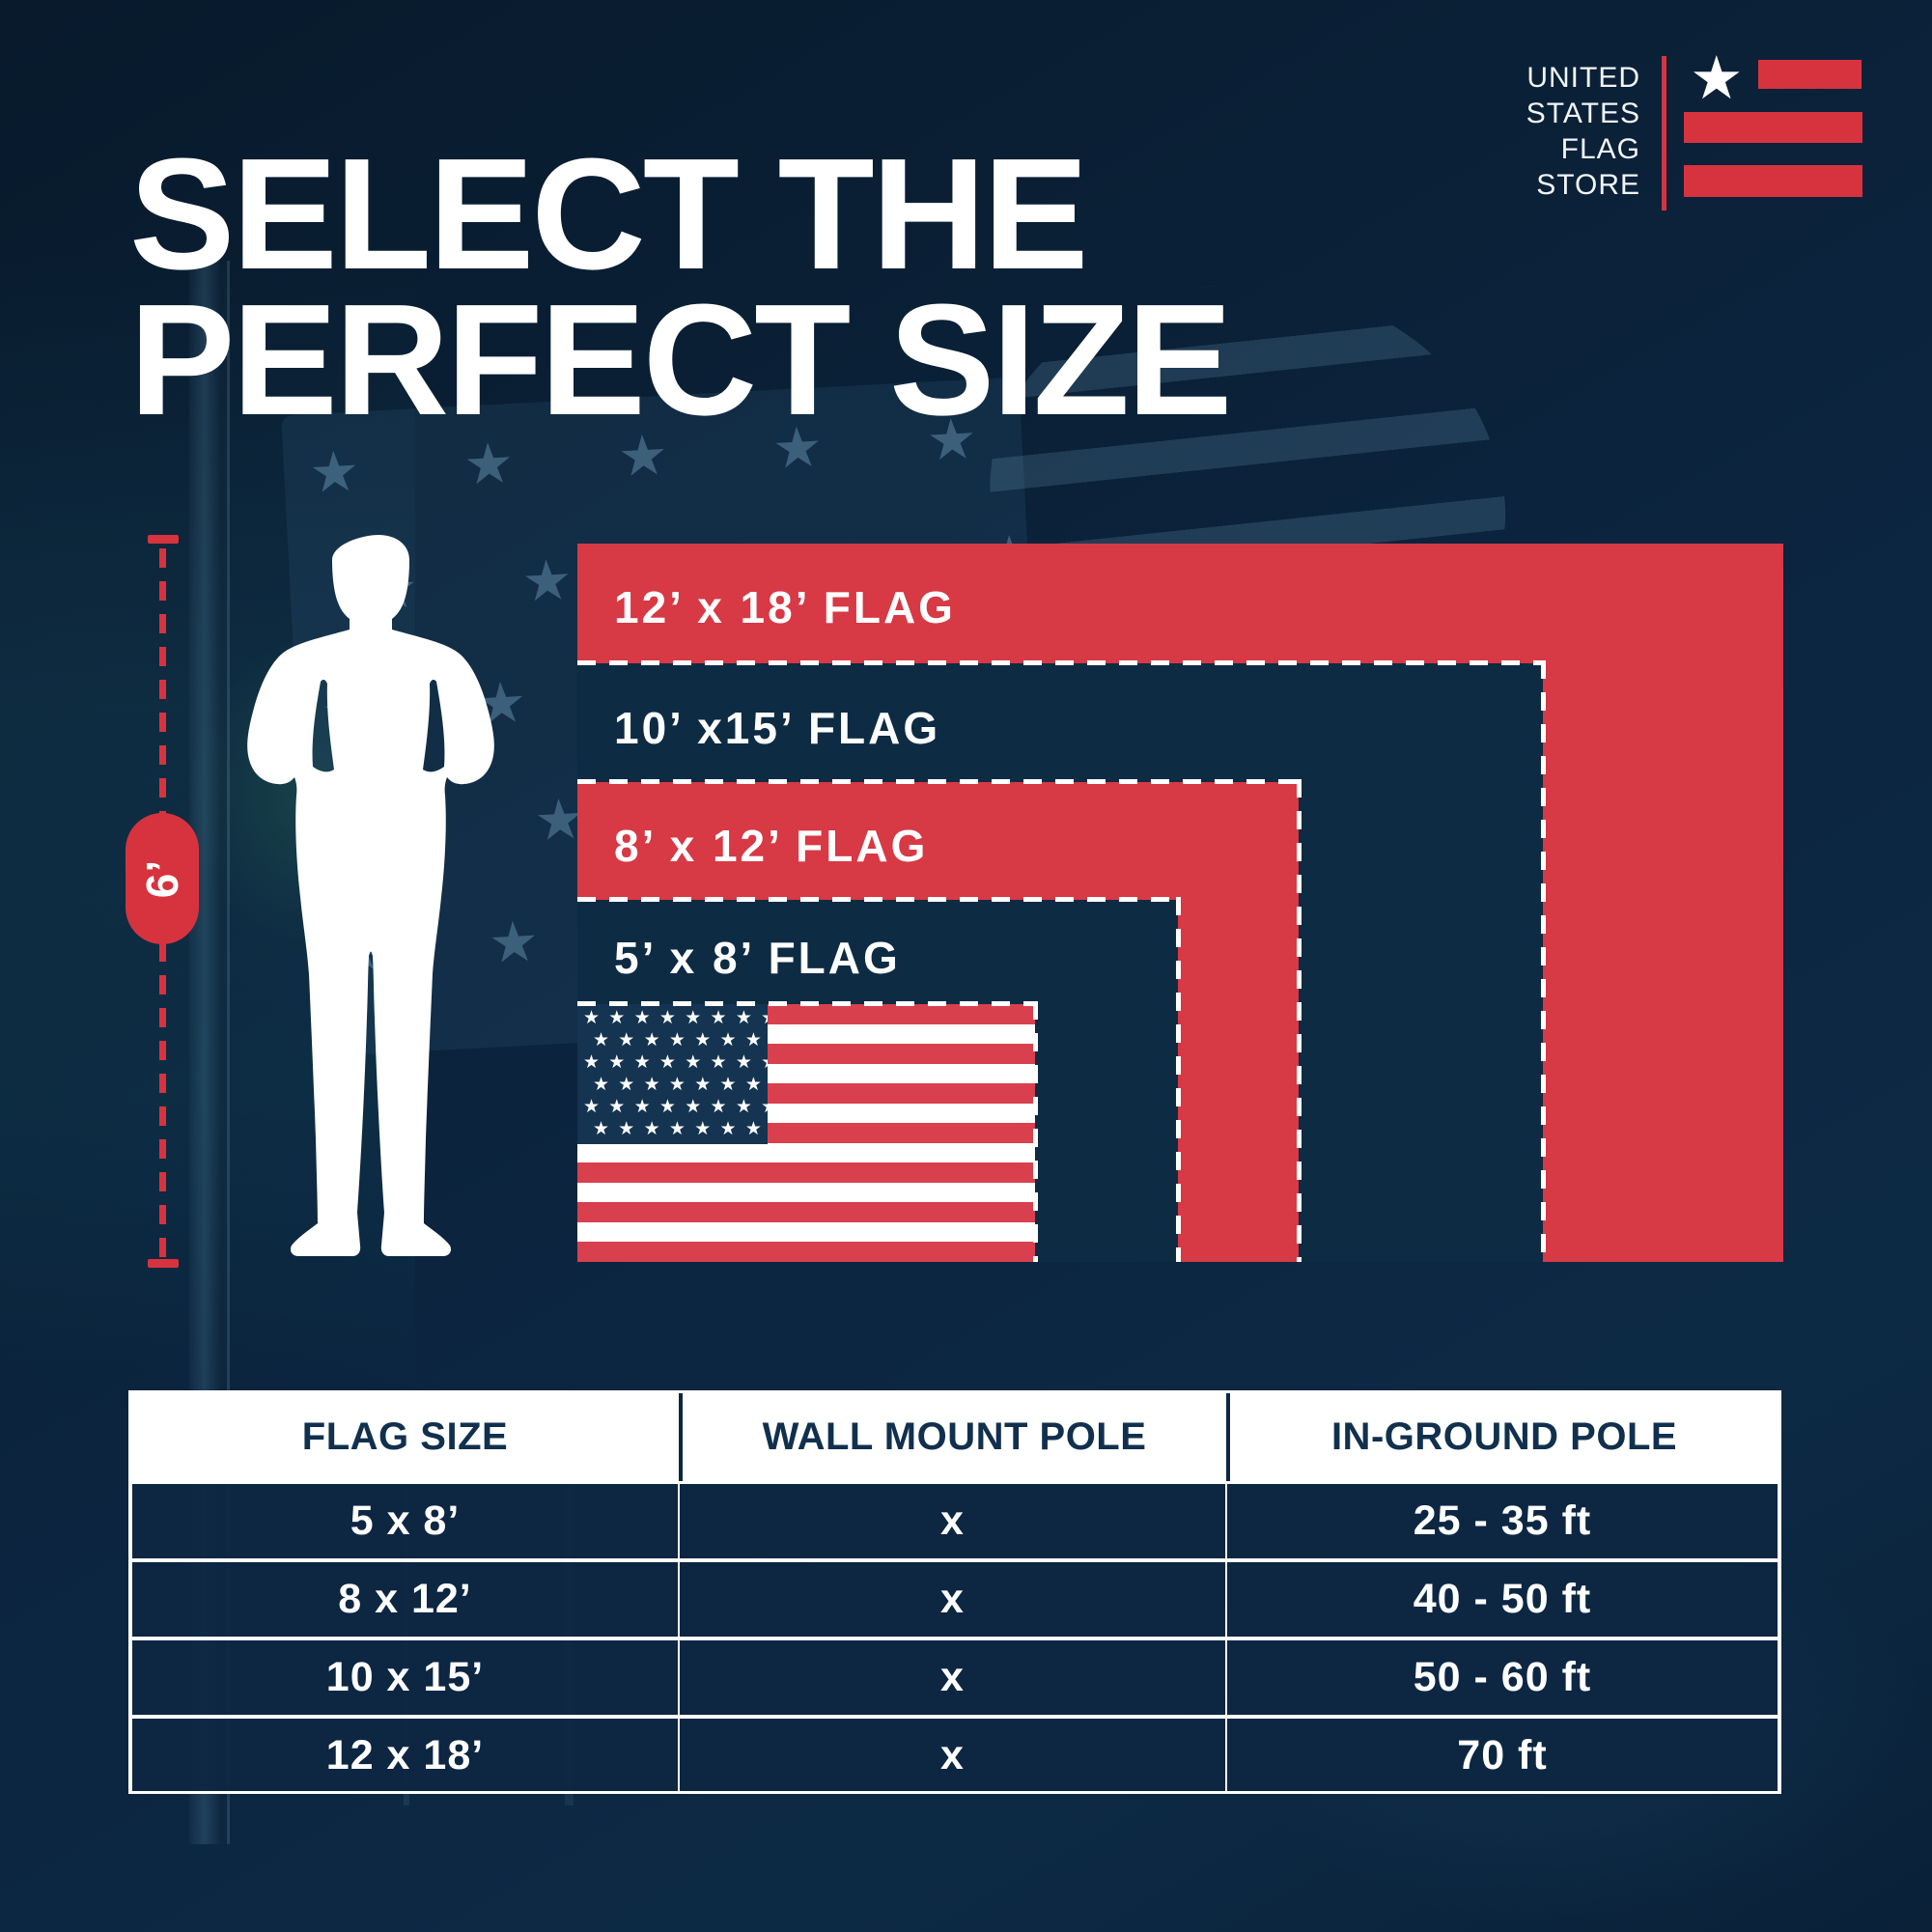  Describe the element at coordinates (164, 540) in the screenshot. I see `measure-line-top-cap` at that location.